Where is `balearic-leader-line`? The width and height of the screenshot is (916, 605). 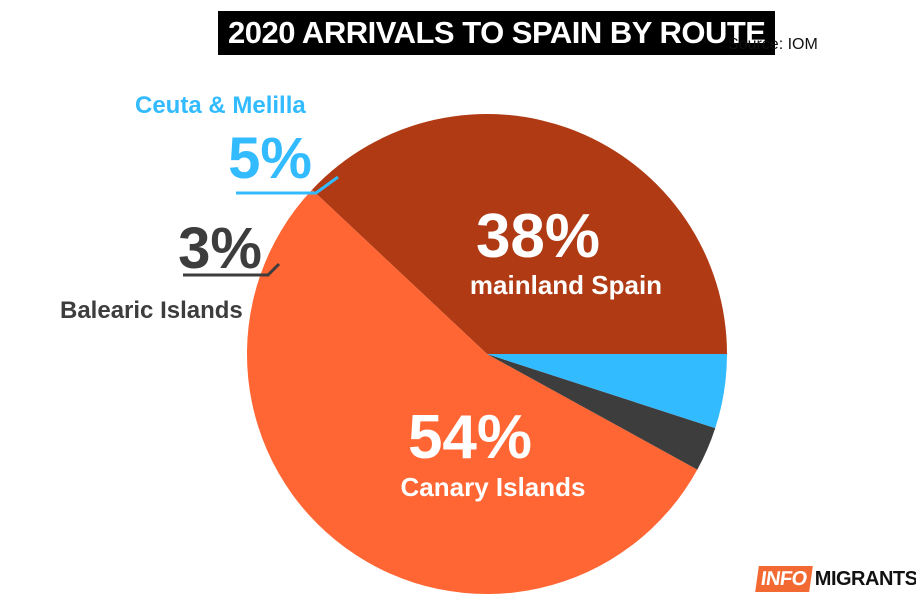 balearic-leader-line is located at coordinates (232, 269).